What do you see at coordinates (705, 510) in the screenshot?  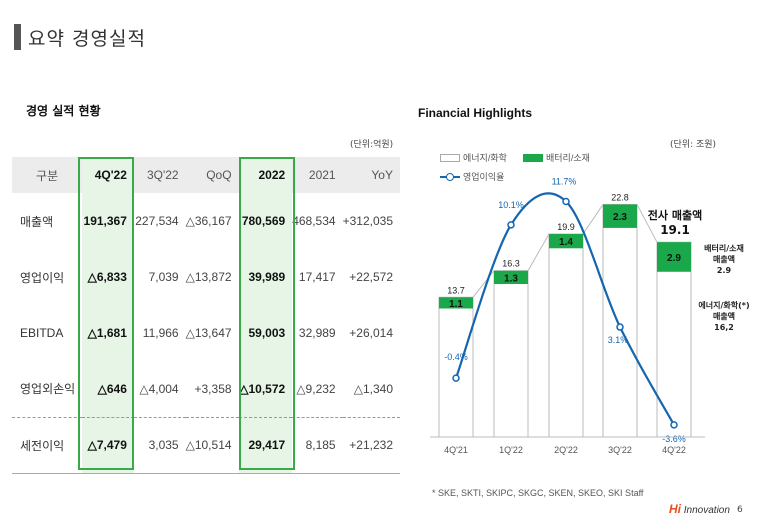 I see `logo-text: Innovation` at bounding box center [705, 510].